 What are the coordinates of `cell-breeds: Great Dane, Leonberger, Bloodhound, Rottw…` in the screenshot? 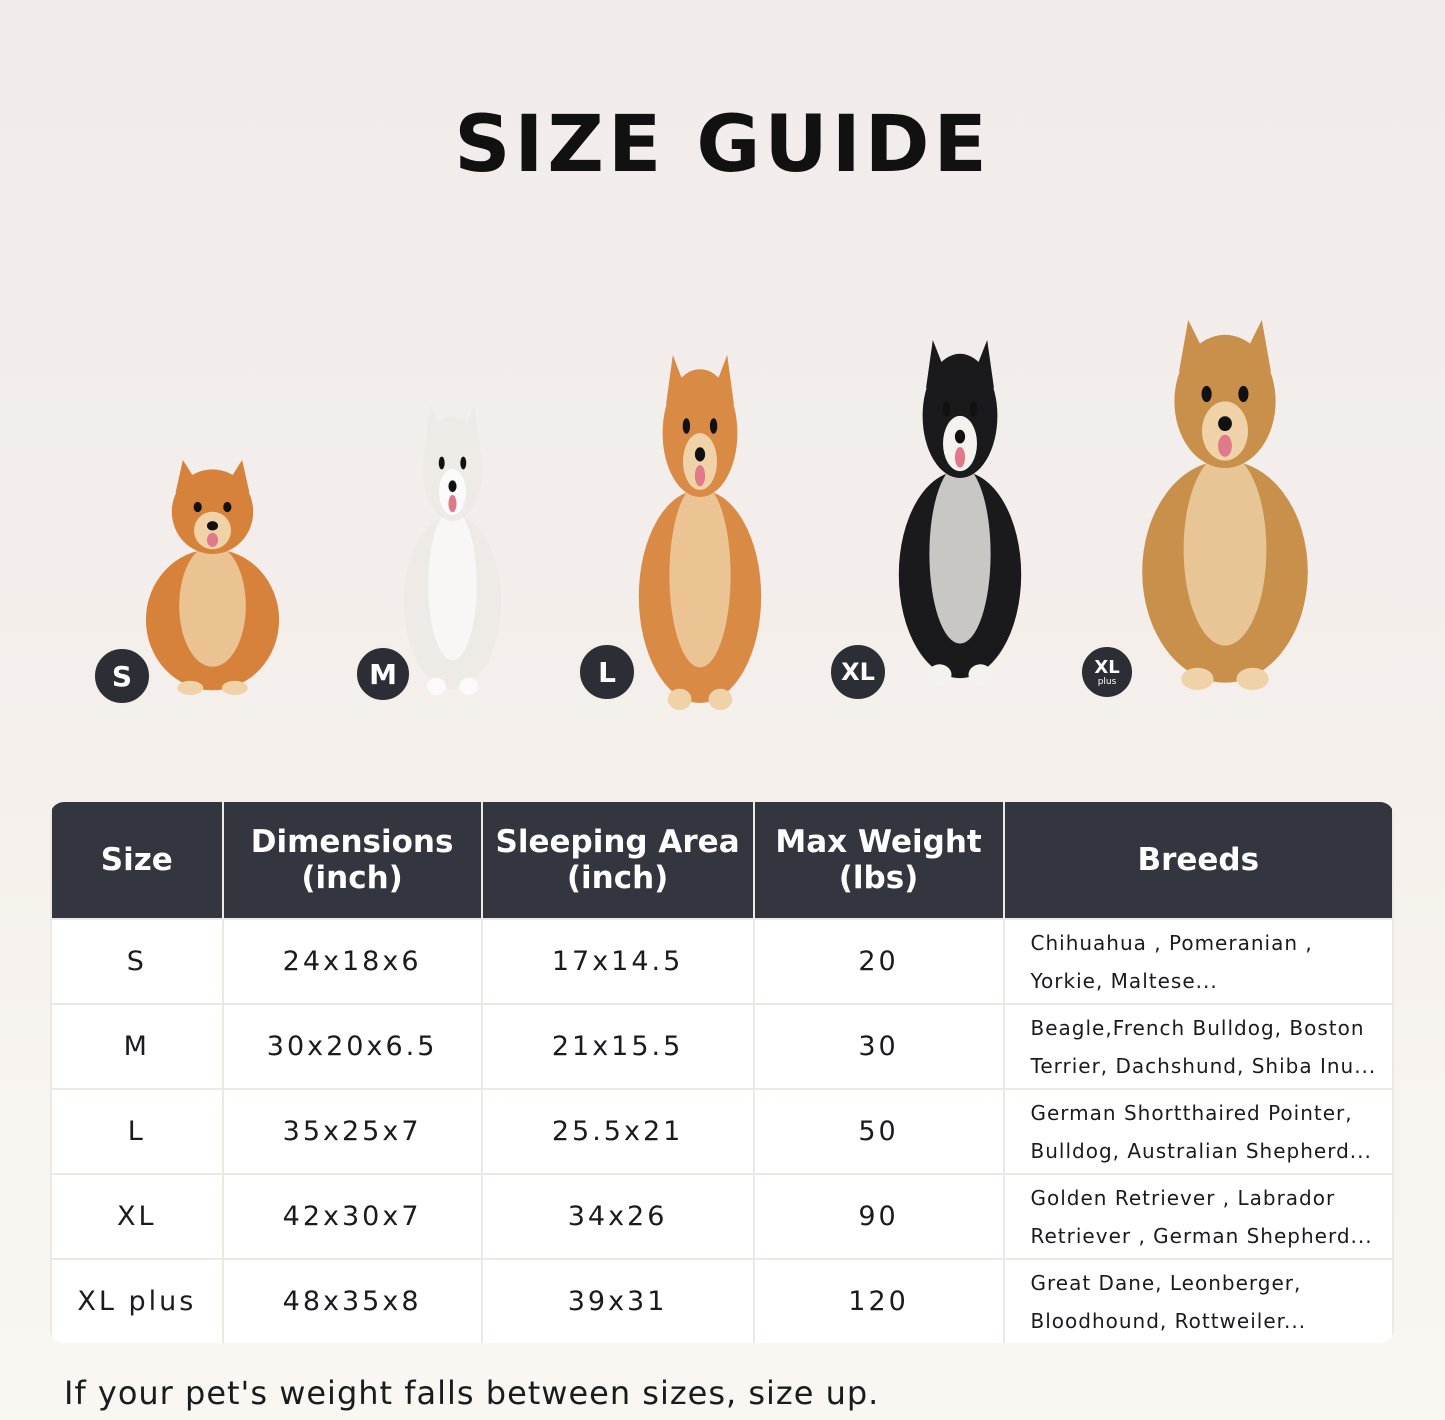 It's located at (1198, 1300).